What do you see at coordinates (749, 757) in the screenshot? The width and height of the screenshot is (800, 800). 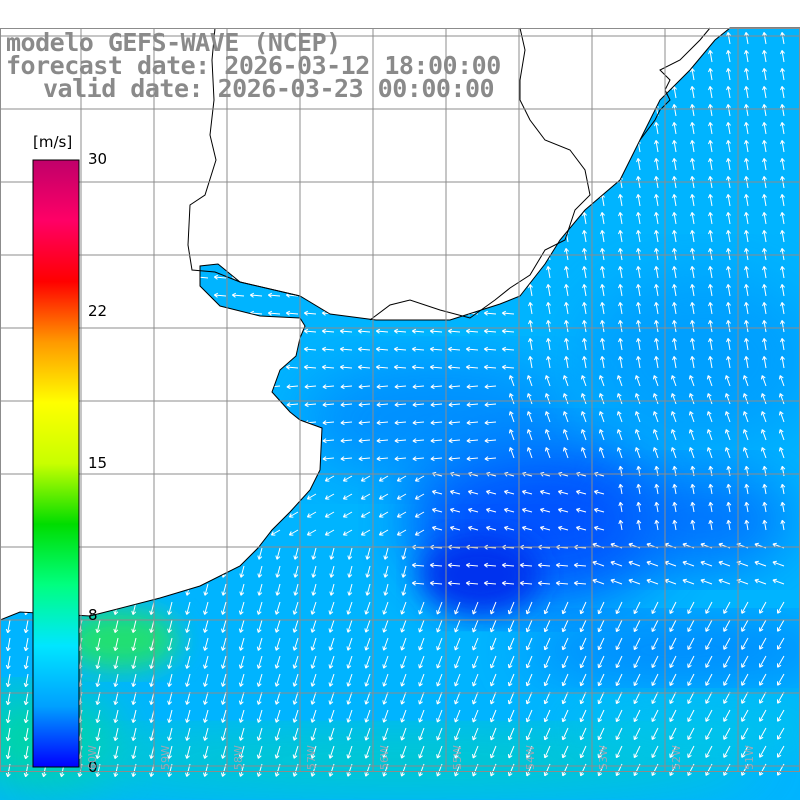 I see `lon-label: 51W` at bounding box center [749, 757].